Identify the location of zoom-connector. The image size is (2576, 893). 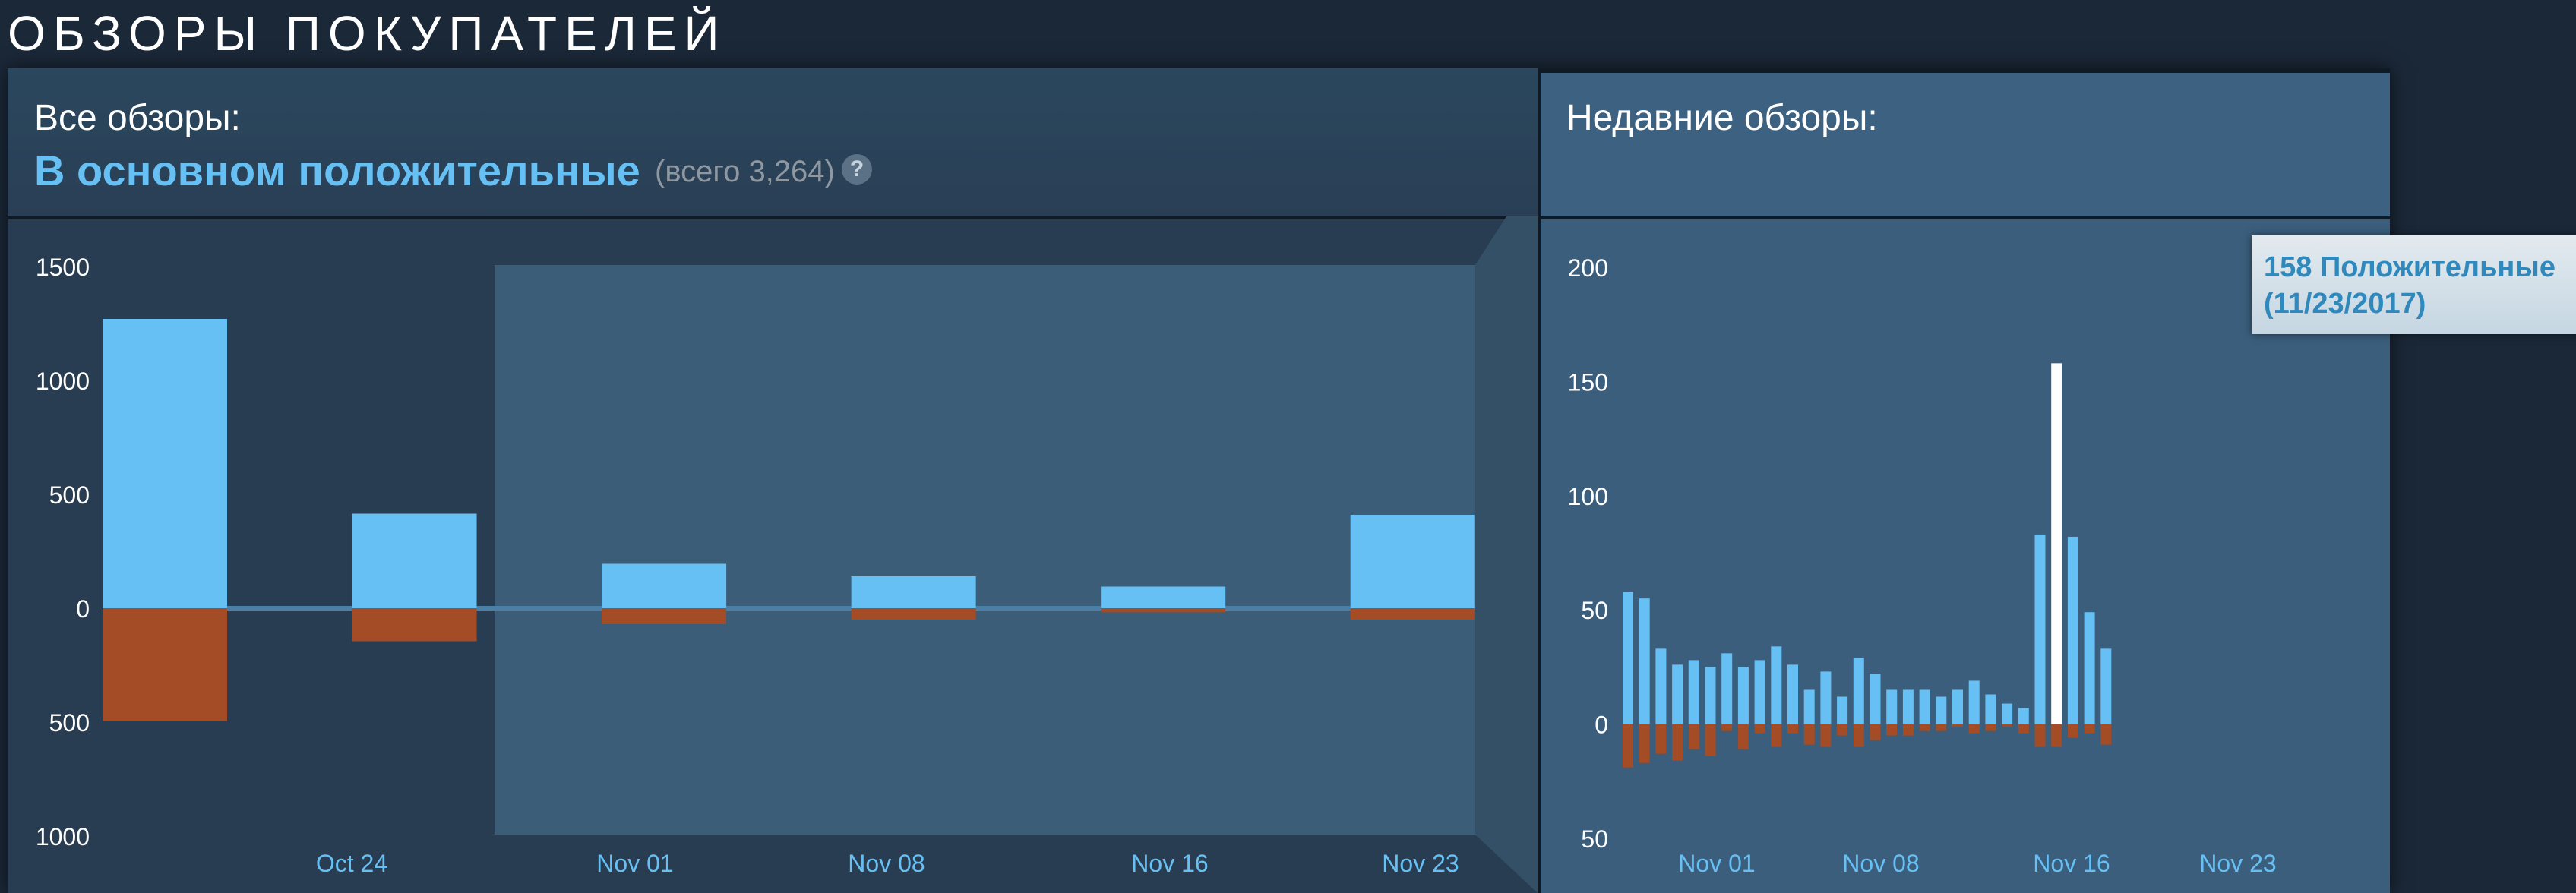
(1506, 554).